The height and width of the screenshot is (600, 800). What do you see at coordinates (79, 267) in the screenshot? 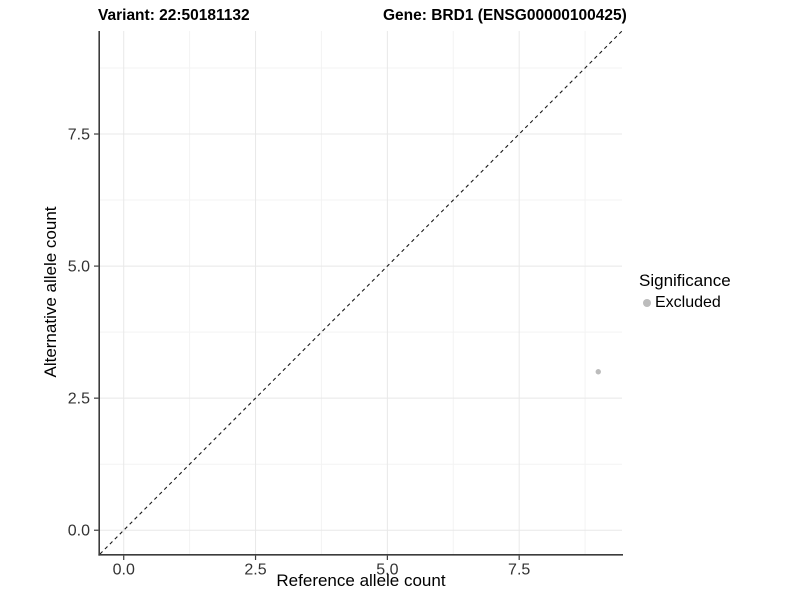
I see `y-tick-label: 5.0` at bounding box center [79, 267].